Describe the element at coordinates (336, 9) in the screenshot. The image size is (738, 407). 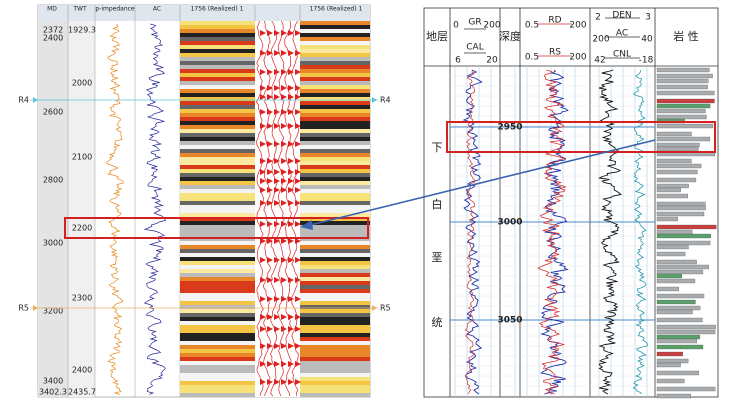
I see `column-header: 1756 (Realized) 1` at that location.